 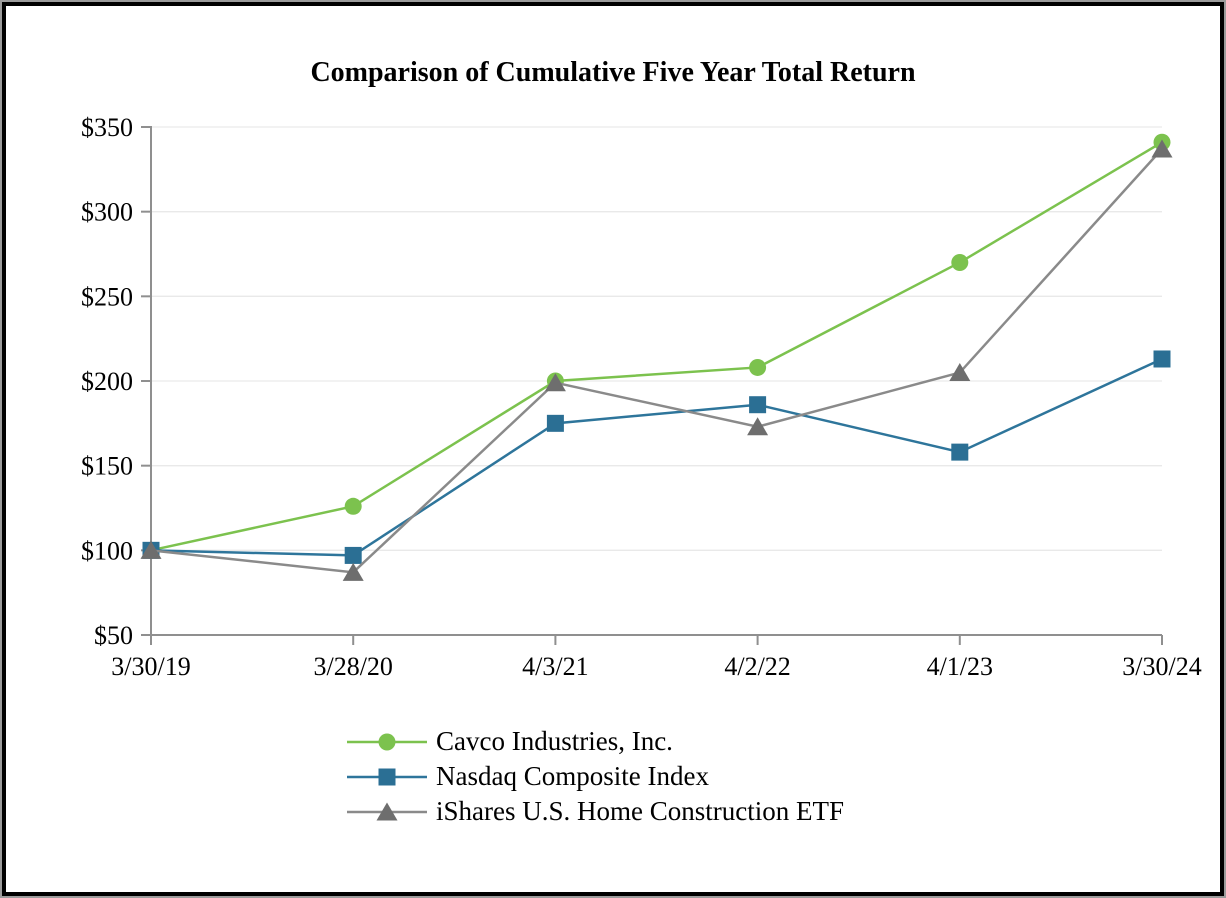 What do you see at coordinates (150, 666) in the screenshot?
I see `x-tick-label: 3/30/19` at bounding box center [150, 666].